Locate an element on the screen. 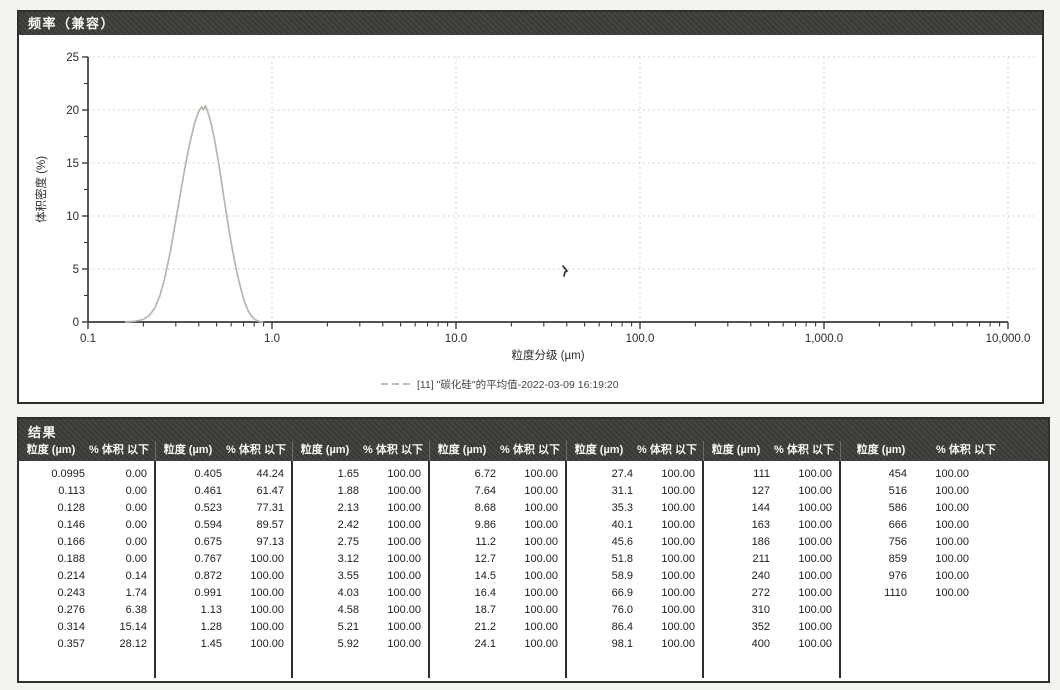  size-value: 76.0 is located at coordinates (622, 609).